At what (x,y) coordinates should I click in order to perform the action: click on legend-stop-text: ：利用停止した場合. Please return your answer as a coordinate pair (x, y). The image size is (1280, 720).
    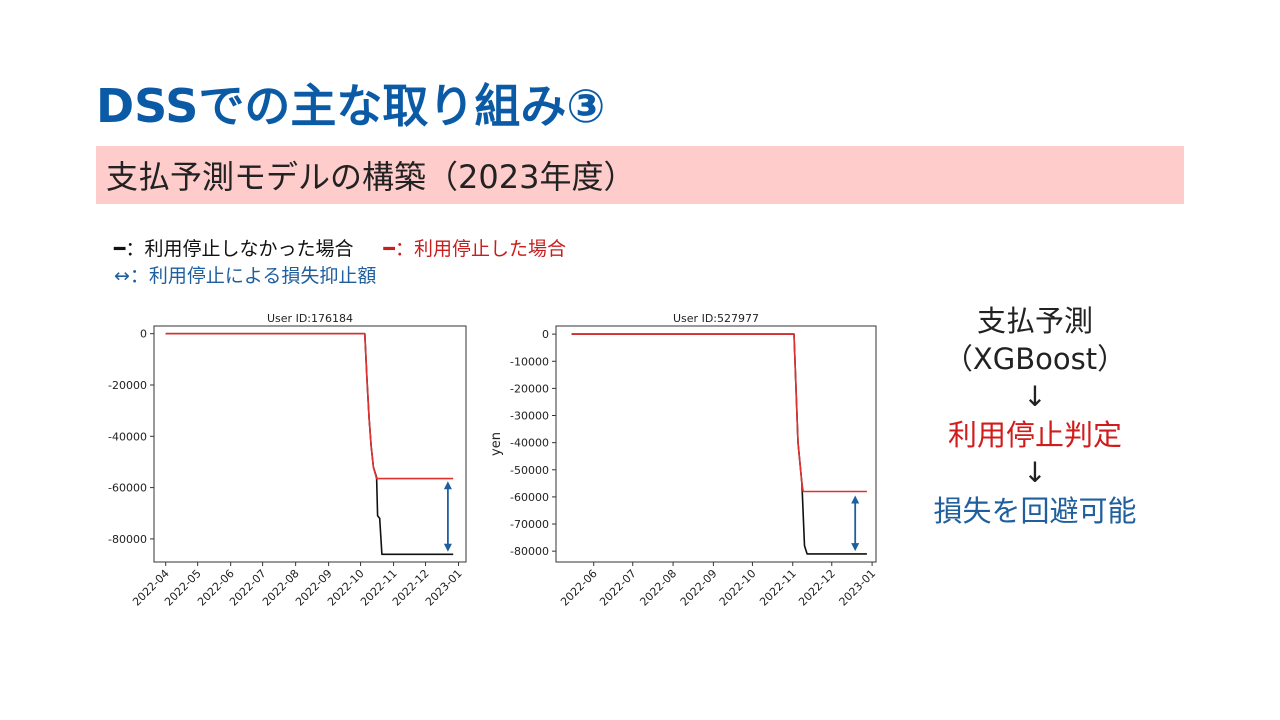
    Looking at the image, I should click on (480, 249).